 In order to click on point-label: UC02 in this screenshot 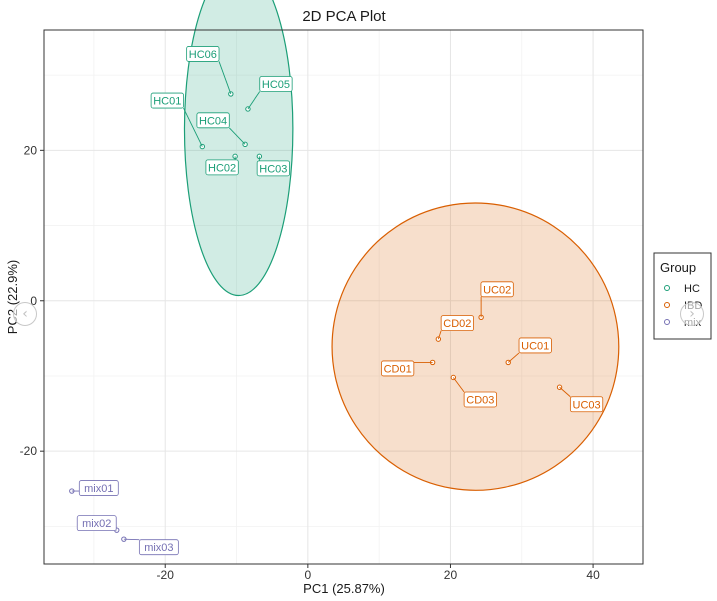, I will do `click(497, 290)`.